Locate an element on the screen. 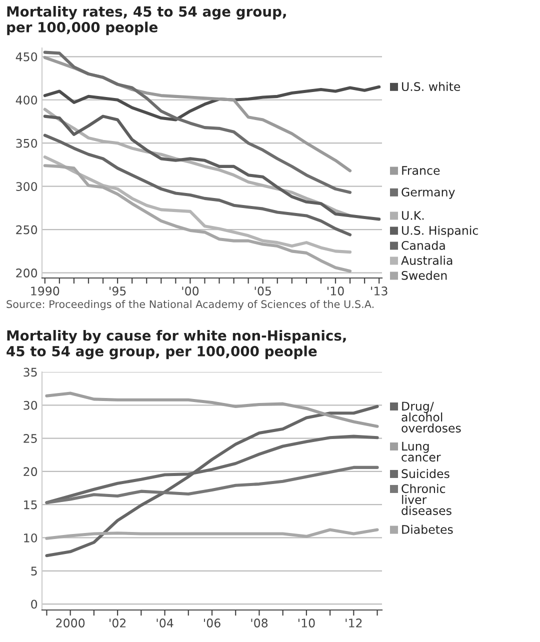  legend-label: Diabetes is located at coordinates (427, 529).